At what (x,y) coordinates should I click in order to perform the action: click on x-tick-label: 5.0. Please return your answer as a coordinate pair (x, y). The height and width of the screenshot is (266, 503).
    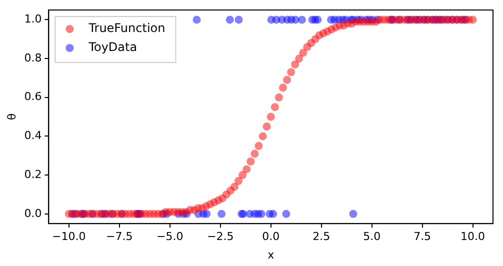
    Looking at the image, I should click on (372, 237).